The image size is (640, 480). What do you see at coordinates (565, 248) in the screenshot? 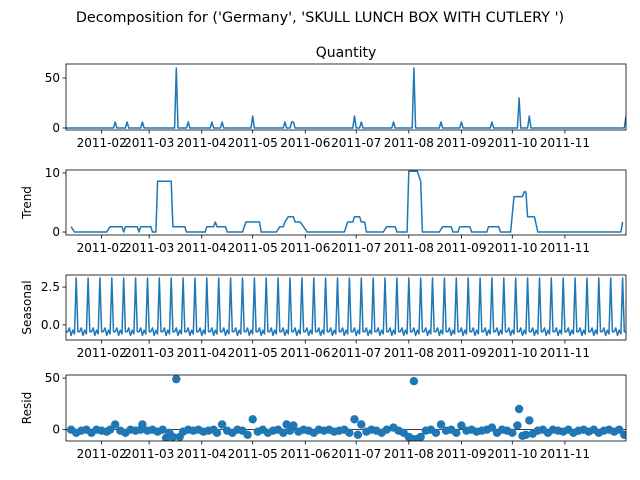
I see `x-tick-label-trend: 2011-11` at bounding box center [565, 248].